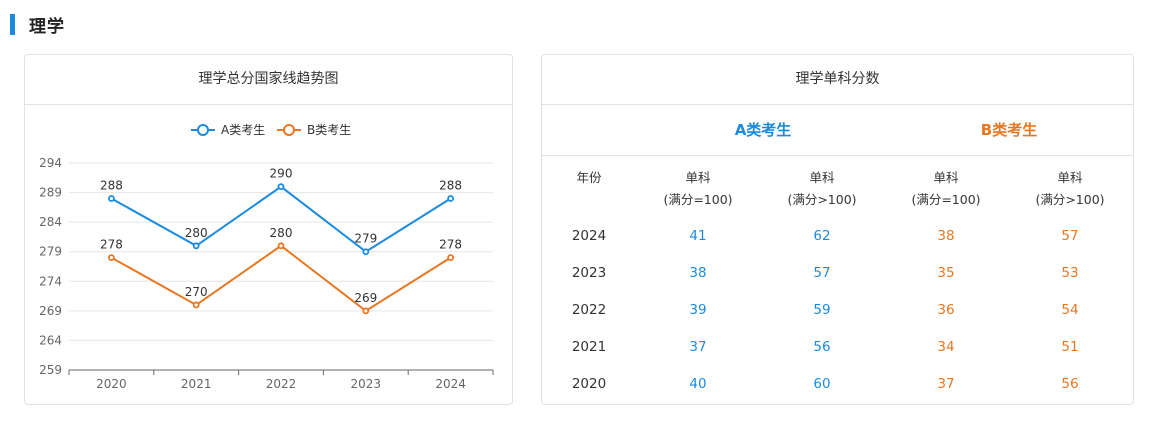 Image resolution: width=1156 pixels, height=424 pixels. I want to click on group-header-row: A类考生 B类考生, so click(837, 130).